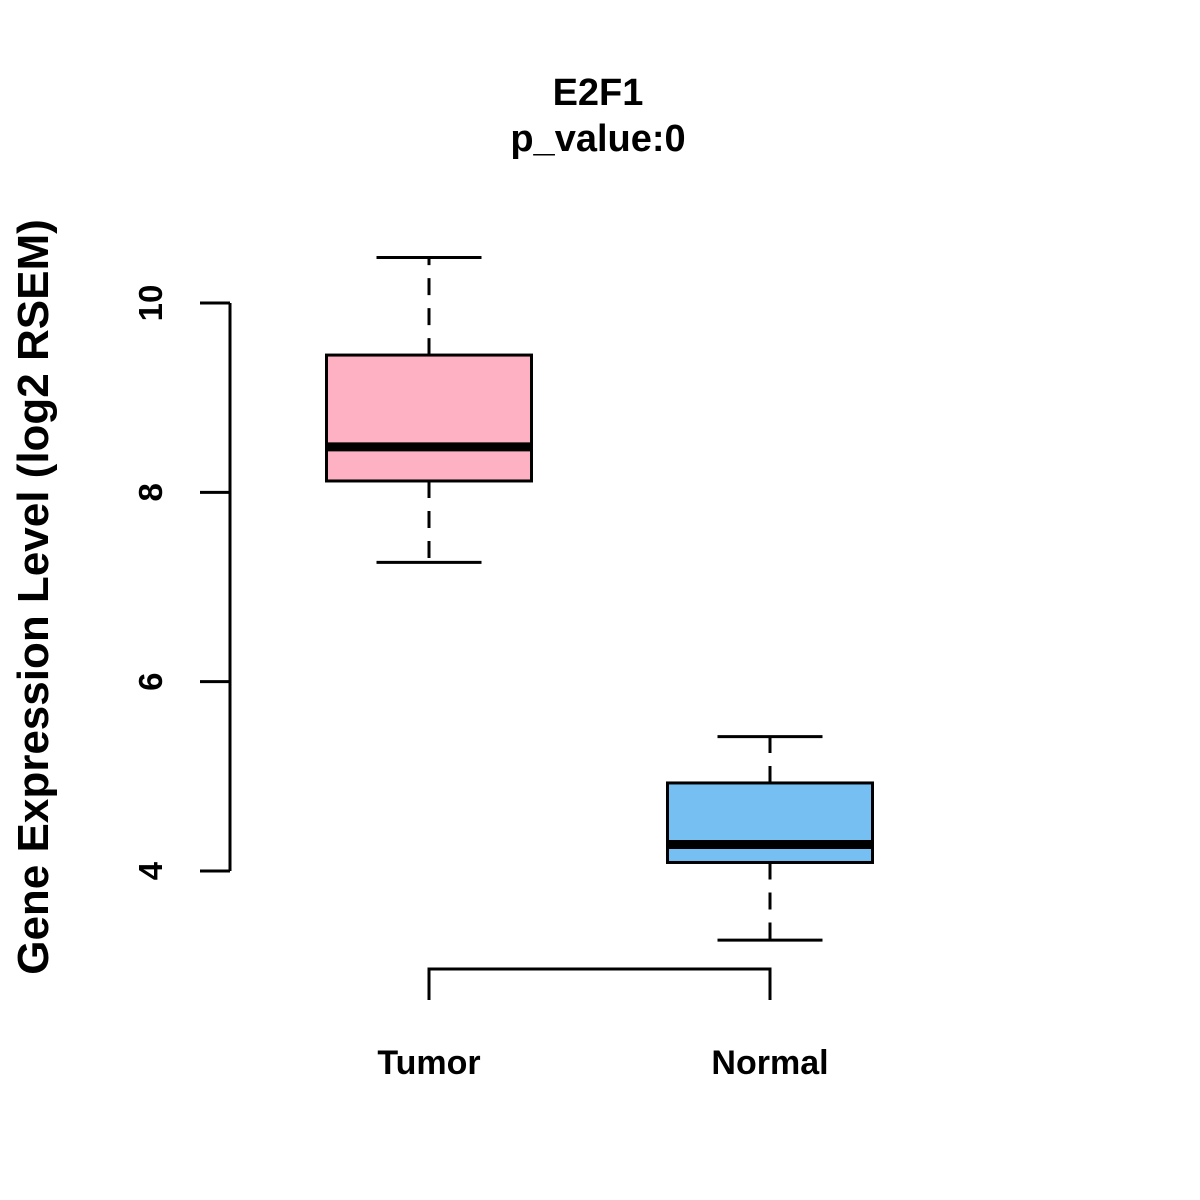 This screenshot has width=1200, height=1200. I want to click on x-label-normal: Normal, so click(769, 1063).